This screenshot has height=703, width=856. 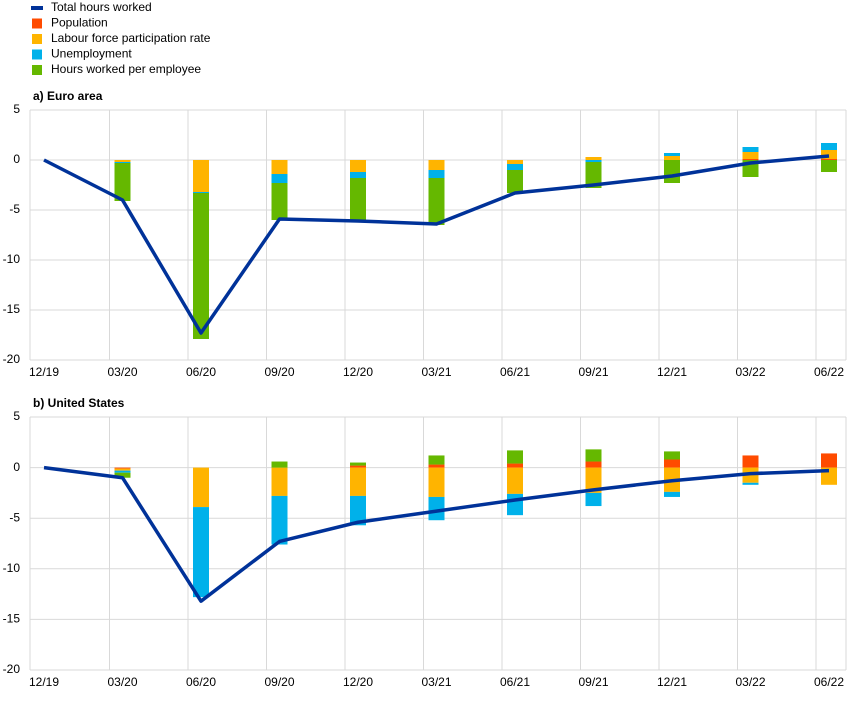 I want to click on panel-title: a) Euro area, so click(x=68, y=96).